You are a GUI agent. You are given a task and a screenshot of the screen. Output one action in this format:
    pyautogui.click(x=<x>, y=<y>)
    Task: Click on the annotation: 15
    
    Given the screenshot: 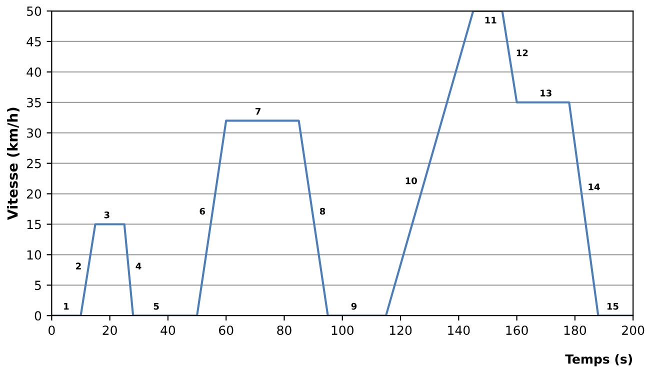 What is the action you would take?
    pyautogui.click(x=612, y=306)
    